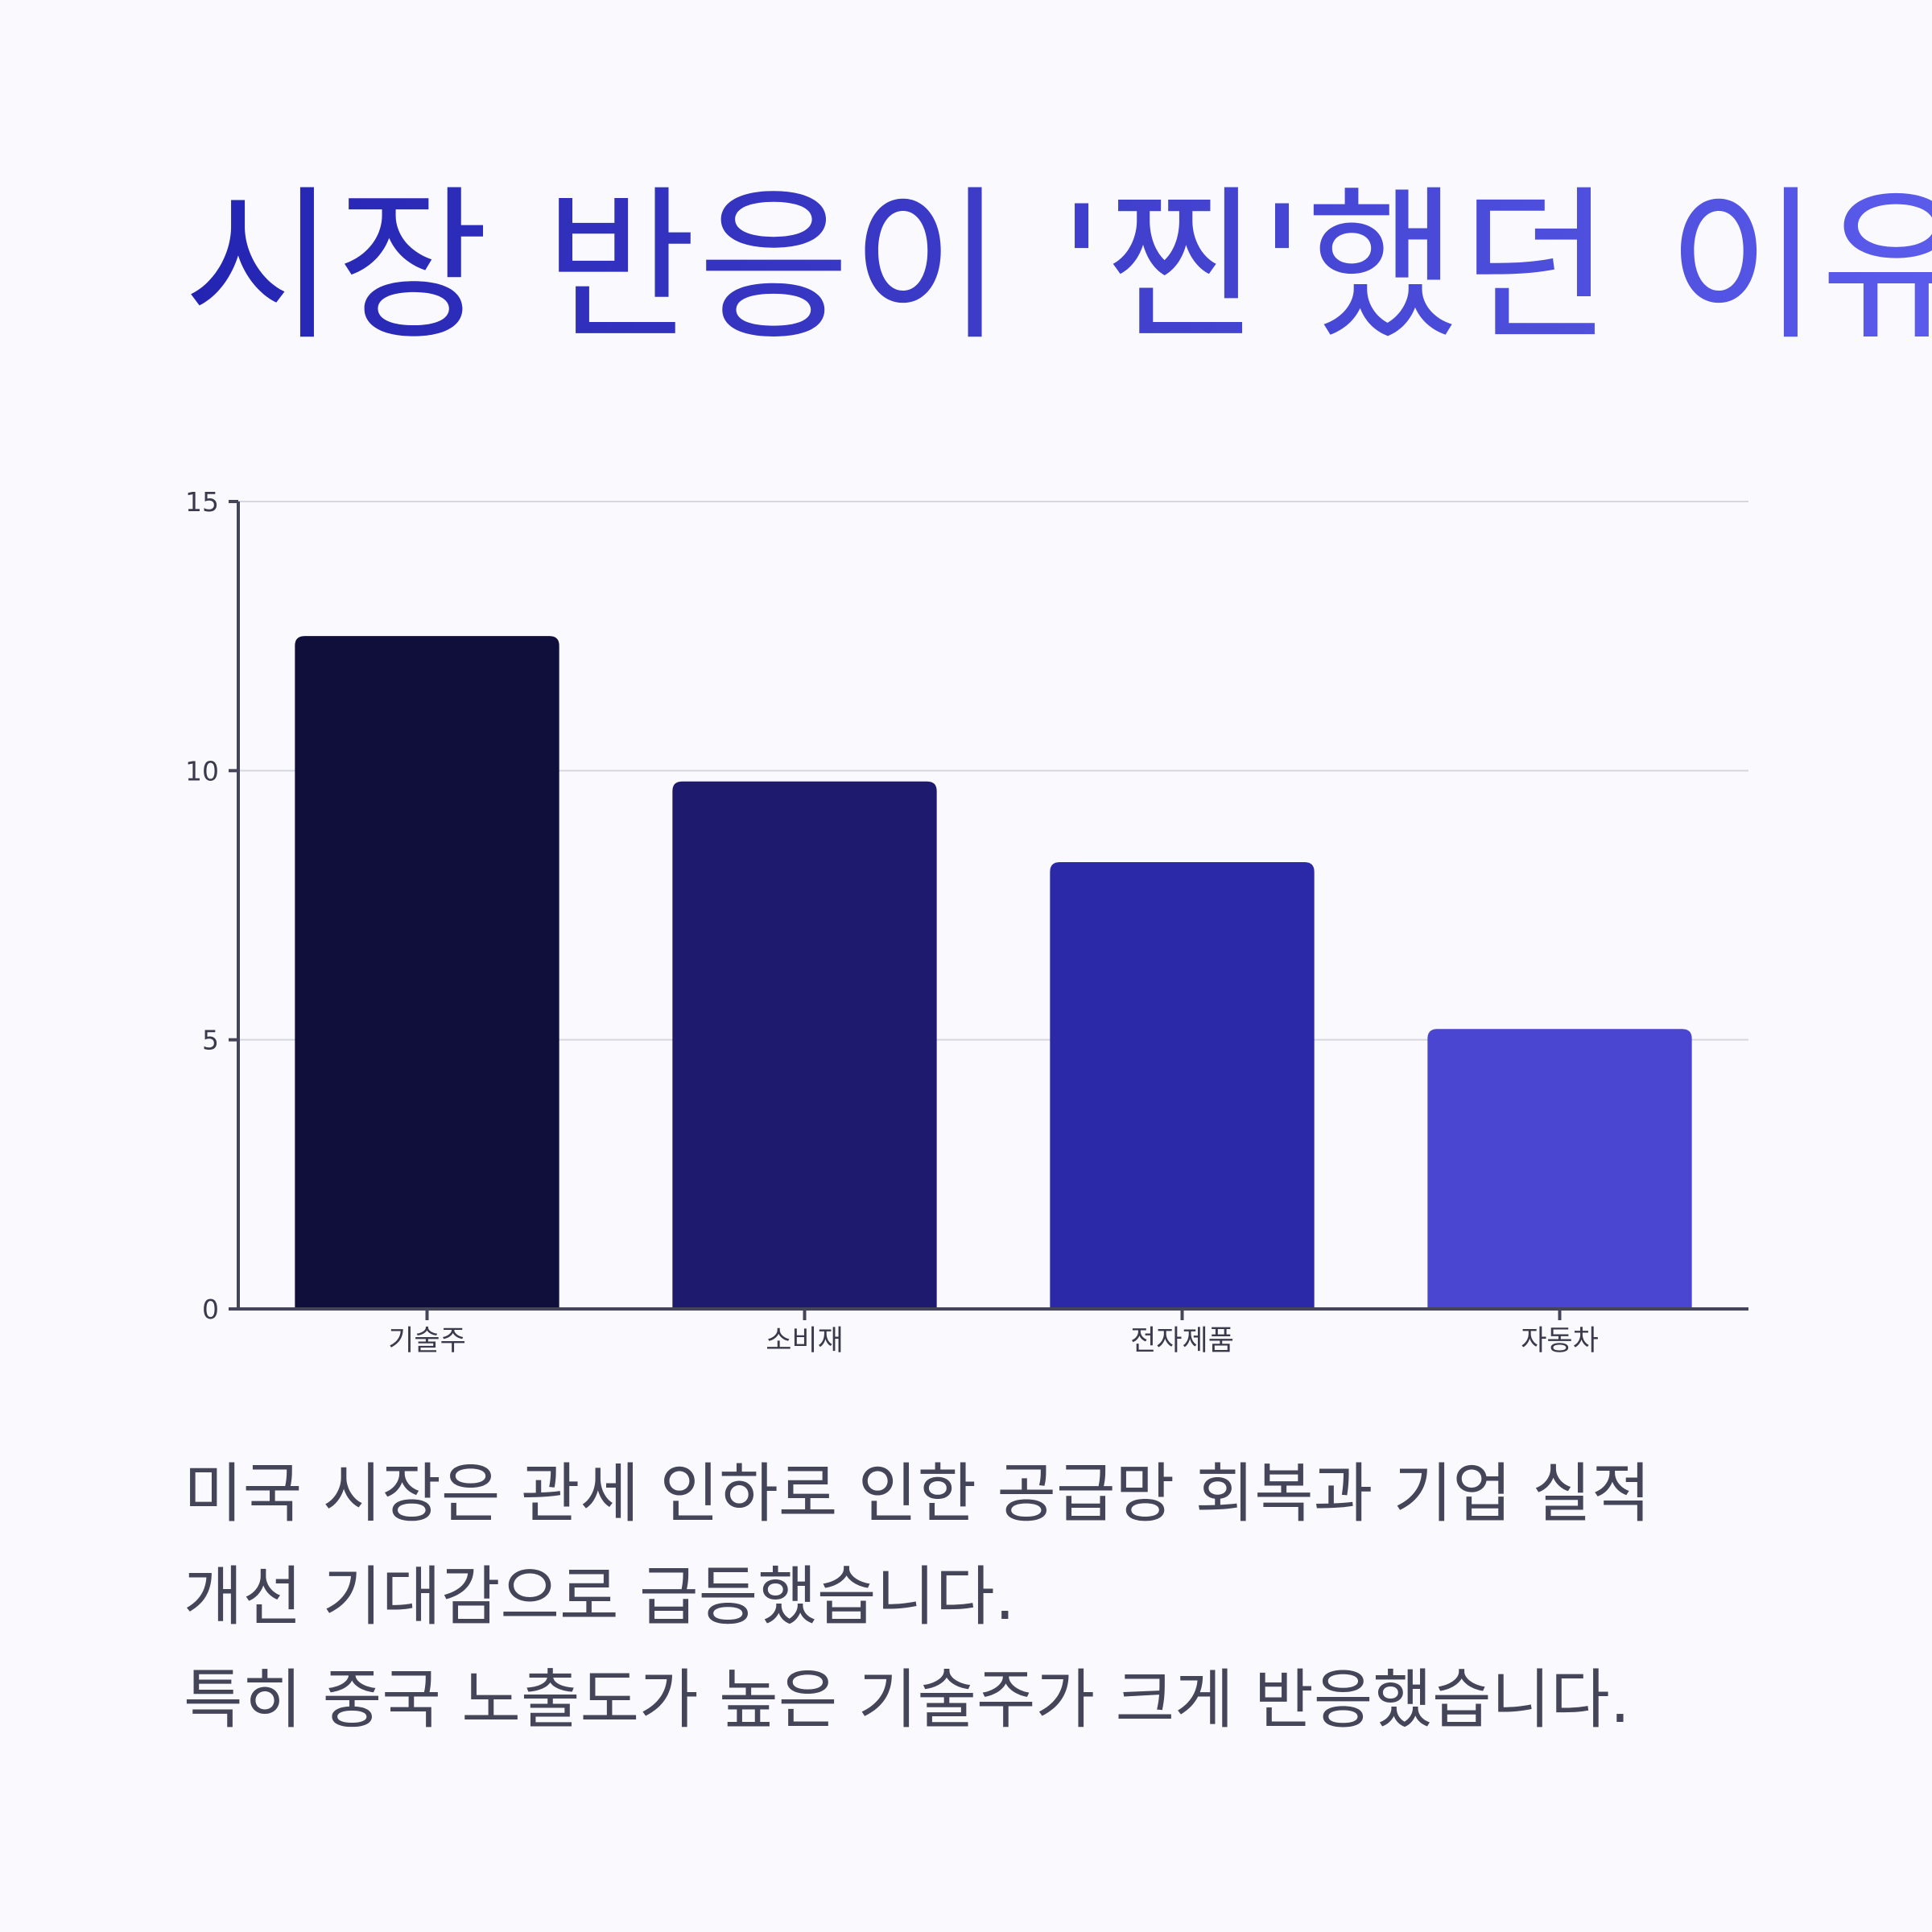 The image size is (1932, 1932). Describe the element at coordinates (805, 1341) in the screenshot. I see `x-tick-label: 소비재` at that location.